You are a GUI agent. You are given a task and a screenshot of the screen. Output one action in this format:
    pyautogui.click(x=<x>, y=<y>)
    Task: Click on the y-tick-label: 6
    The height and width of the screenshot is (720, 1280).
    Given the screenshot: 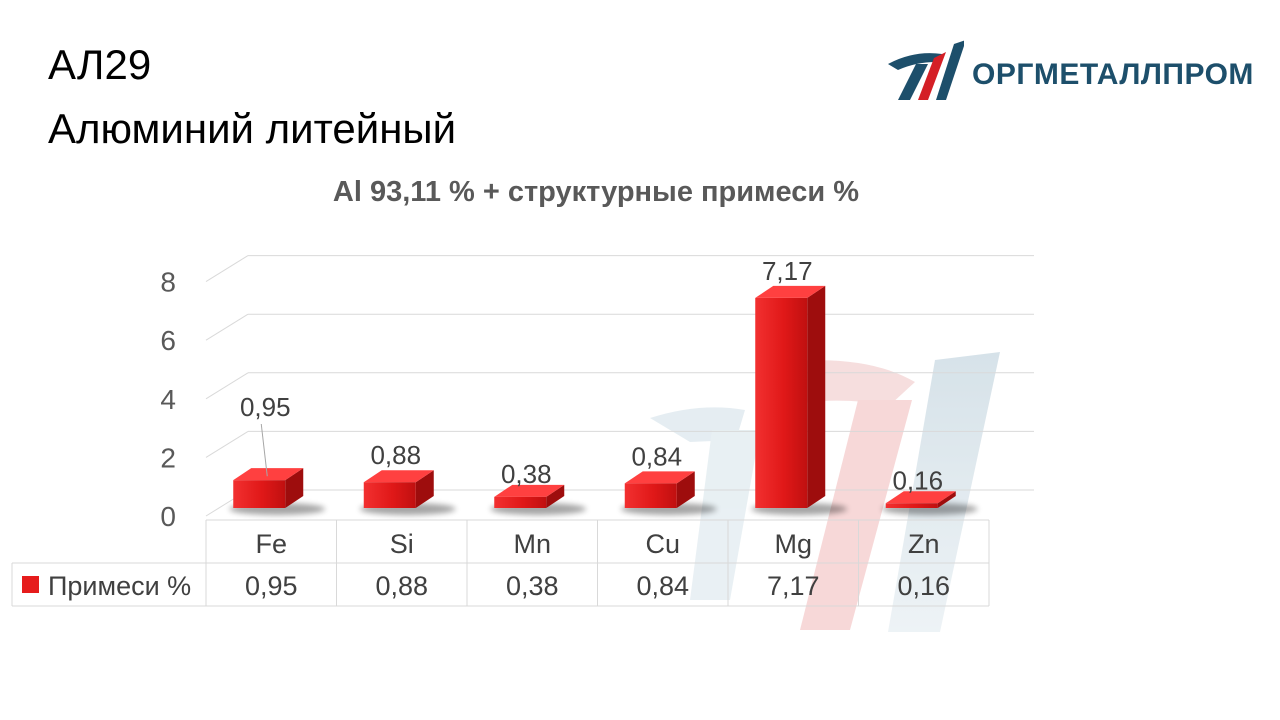 What is the action you would take?
    pyautogui.click(x=168, y=340)
    